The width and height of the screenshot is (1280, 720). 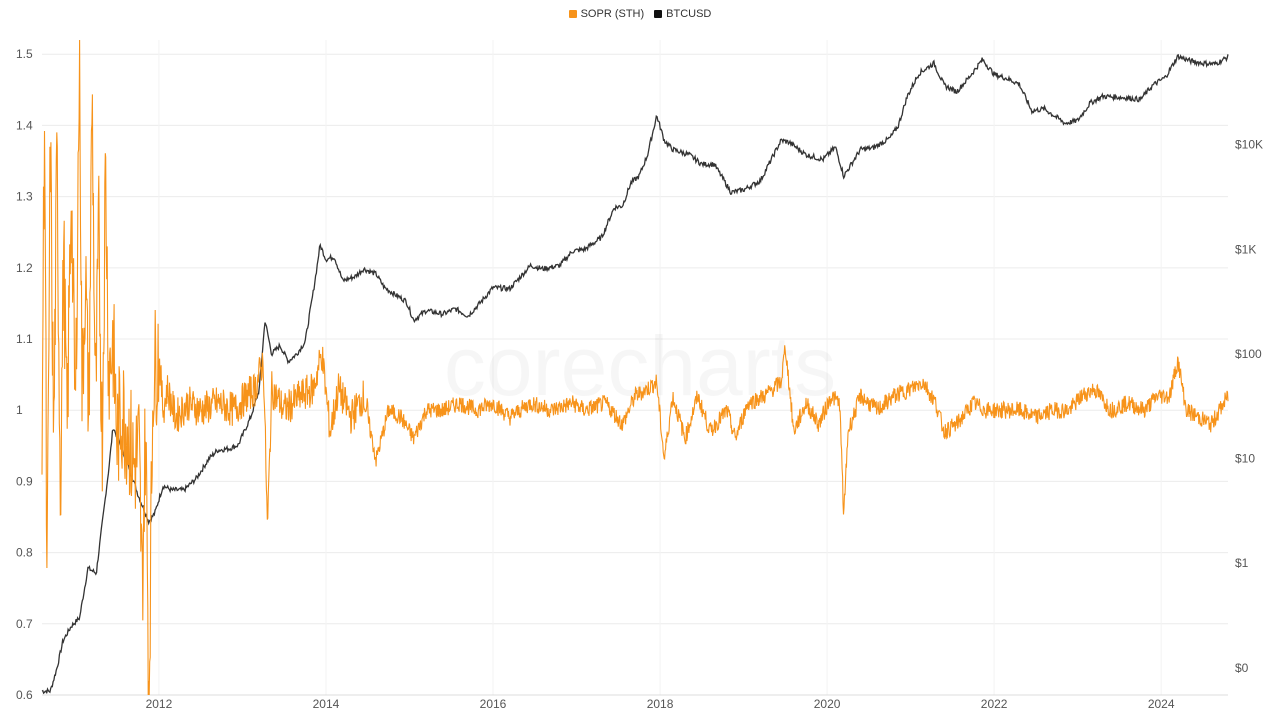 What do you see at coordinates (19, 410) in the screenshot?
I see `left-tick-label: 1` at bounding box center [19, 410].